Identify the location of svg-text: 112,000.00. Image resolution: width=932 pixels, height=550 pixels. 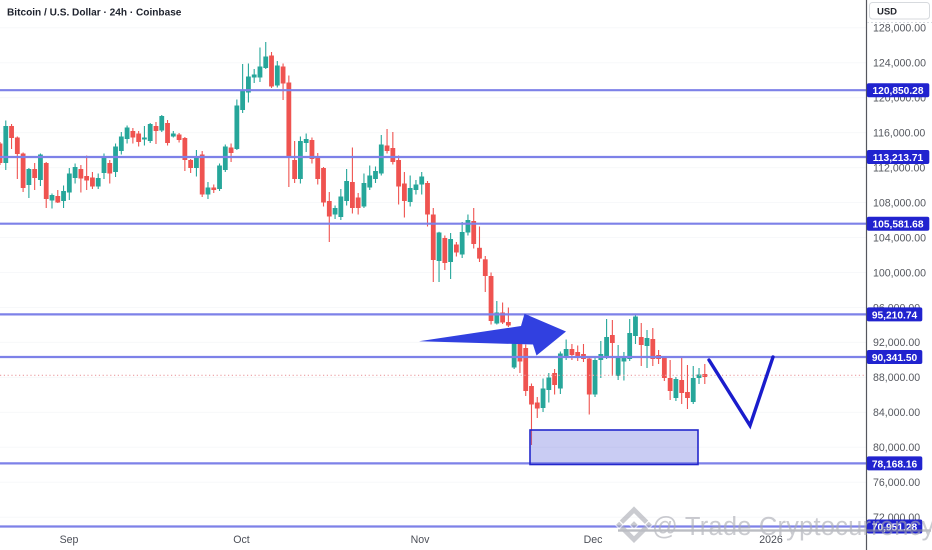
(899, 168).